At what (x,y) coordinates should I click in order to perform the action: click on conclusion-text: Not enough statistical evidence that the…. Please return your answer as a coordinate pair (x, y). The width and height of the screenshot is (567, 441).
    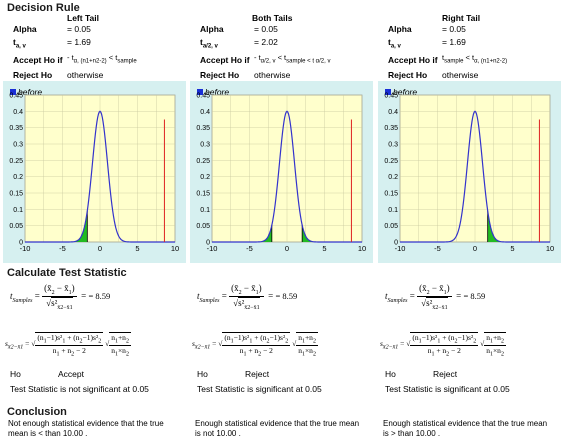
    Looking at the image, I should click on (86, 428).